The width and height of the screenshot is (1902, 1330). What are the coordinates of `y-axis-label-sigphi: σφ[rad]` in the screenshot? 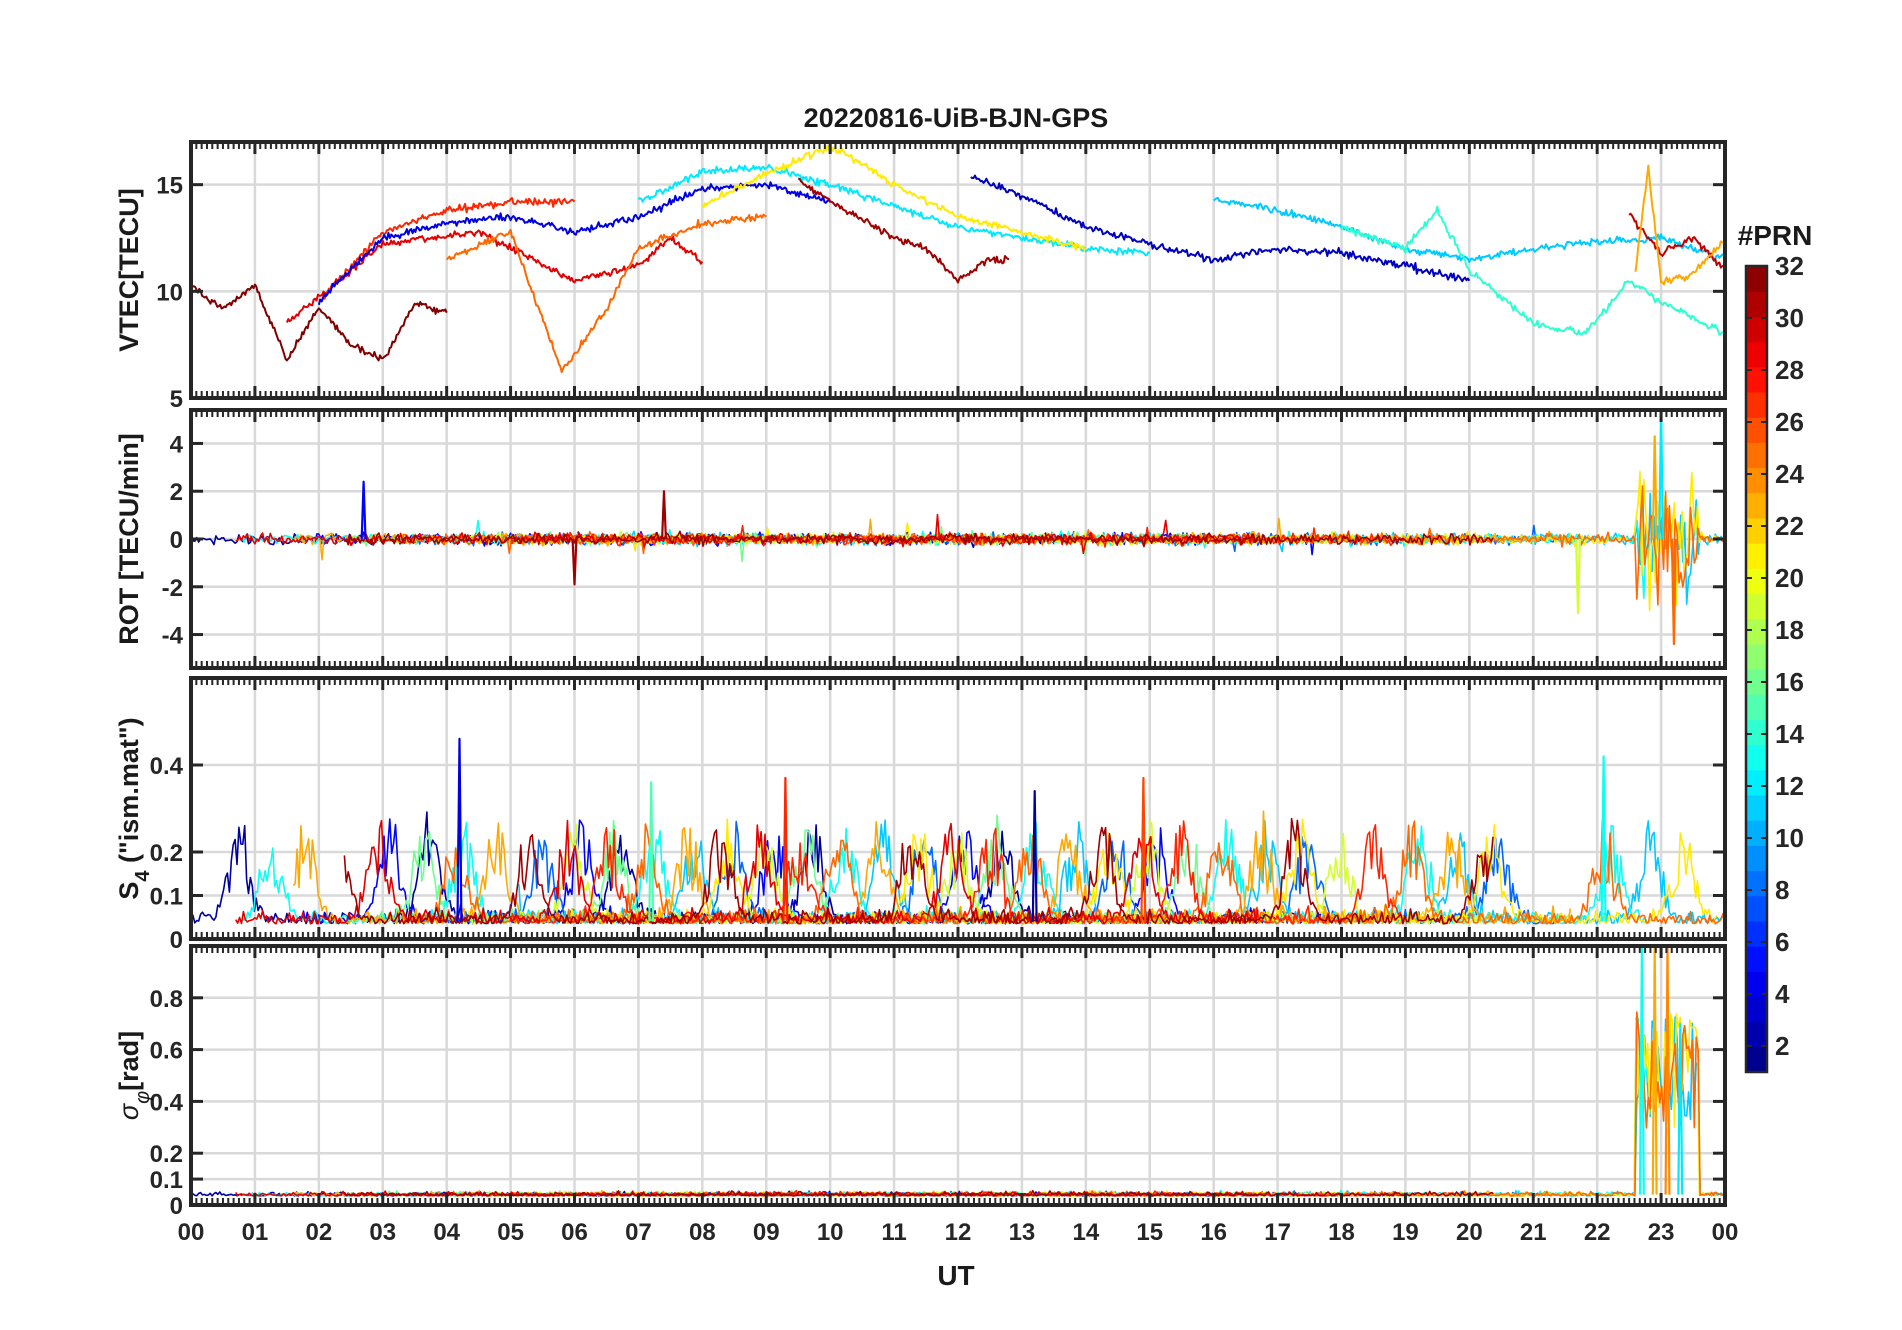 It's located at (134, 1075).